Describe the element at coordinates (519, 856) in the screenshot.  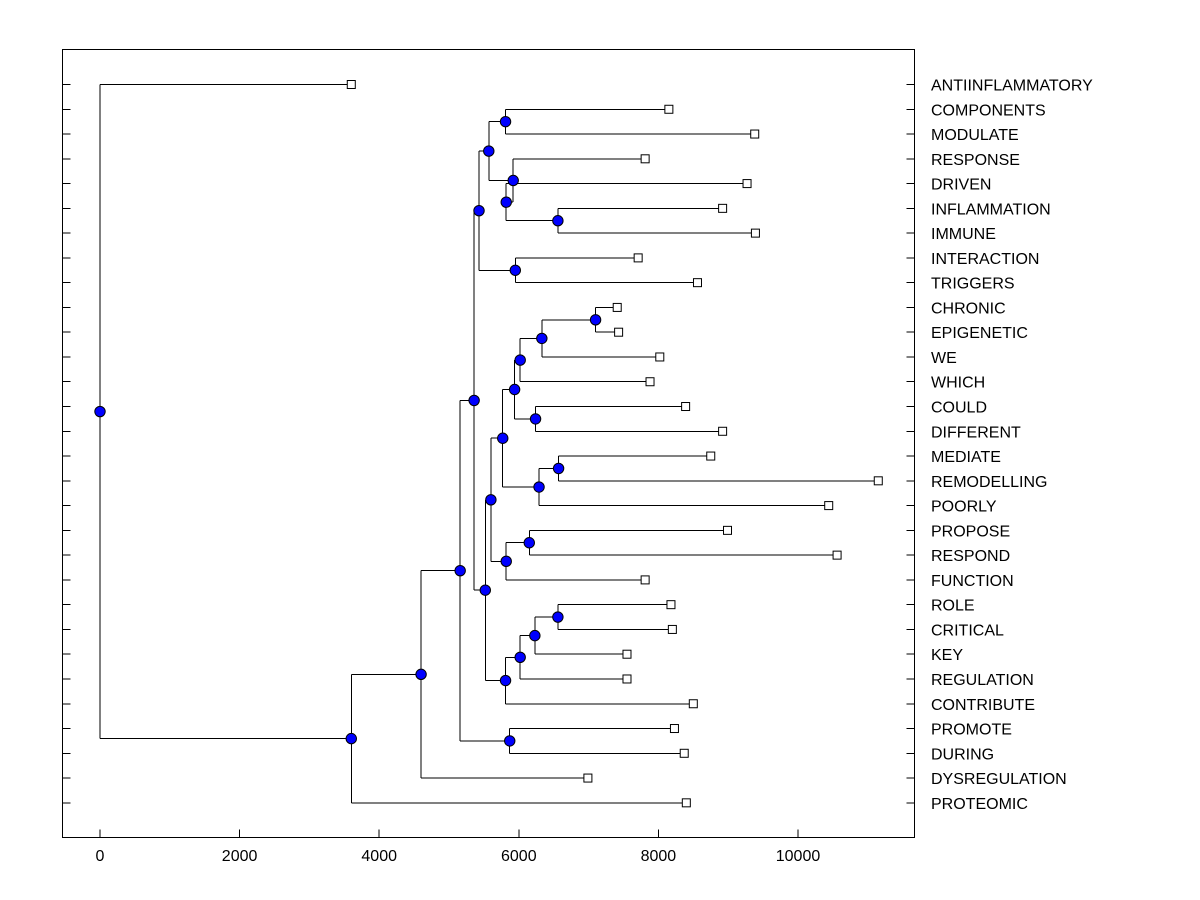
I see `x-tick-label: 6000` at that location.